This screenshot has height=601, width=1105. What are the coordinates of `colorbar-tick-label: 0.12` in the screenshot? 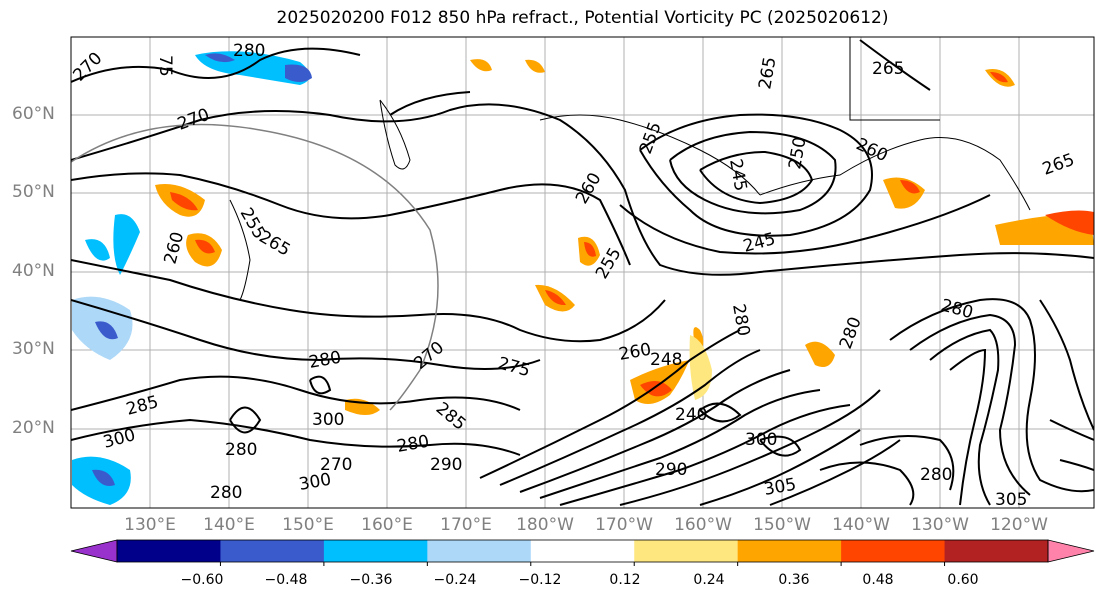 It's located at (625, 580).